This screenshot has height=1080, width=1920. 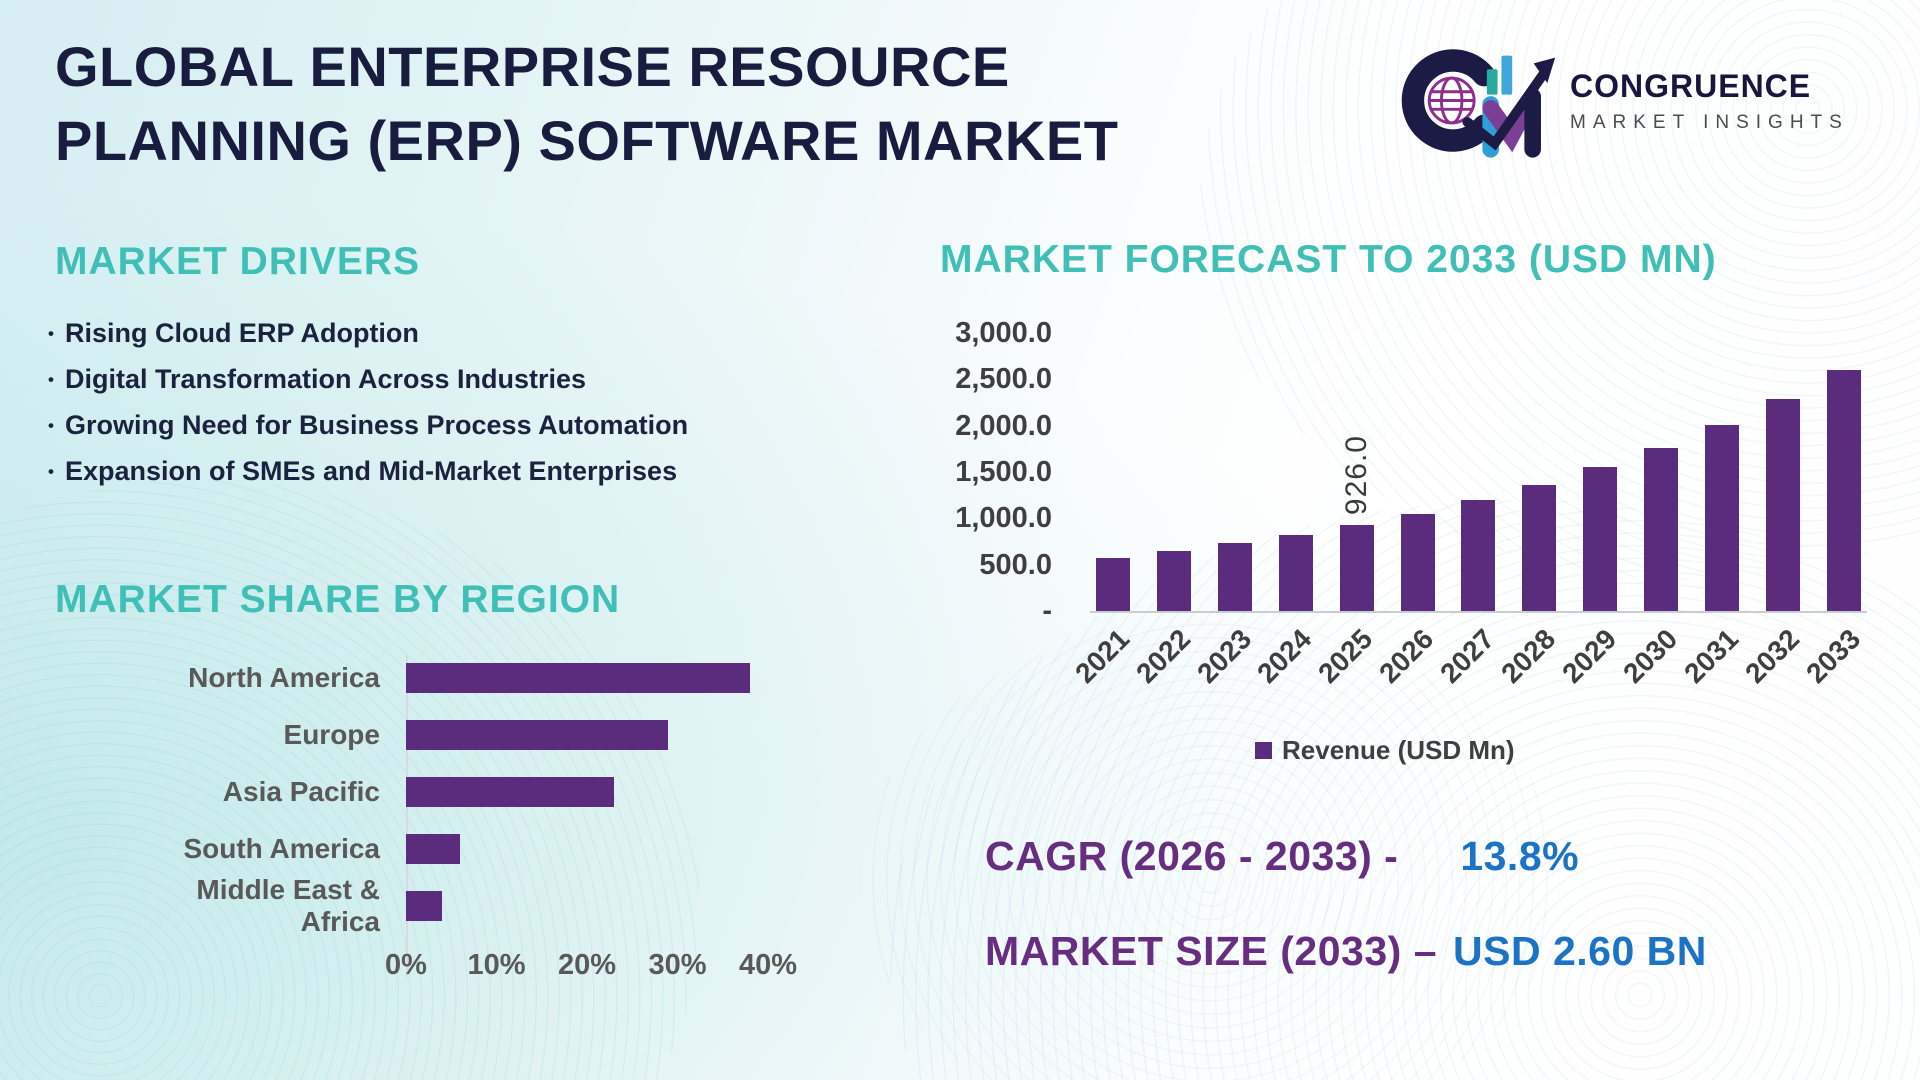 What do you see at coordinates (238, 261) in the screenshot?
I see `market-drivers-heading: MARKET DRIVERS` at bounding box center [238, 261].